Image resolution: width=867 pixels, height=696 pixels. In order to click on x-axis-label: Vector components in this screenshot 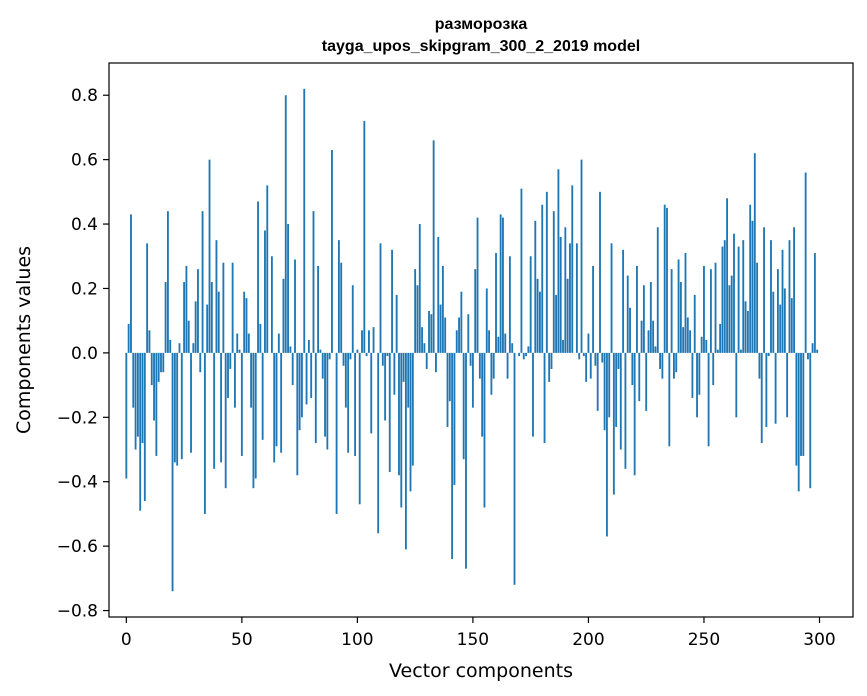, I will do `click(481, 671)`.